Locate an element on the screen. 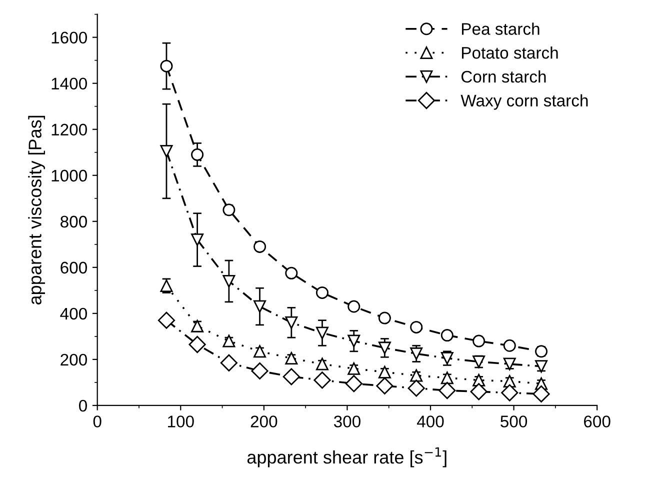 The width and height of the screenshot is (649, 477). x-tick-label: 600 is located at coordinates (597, 422).